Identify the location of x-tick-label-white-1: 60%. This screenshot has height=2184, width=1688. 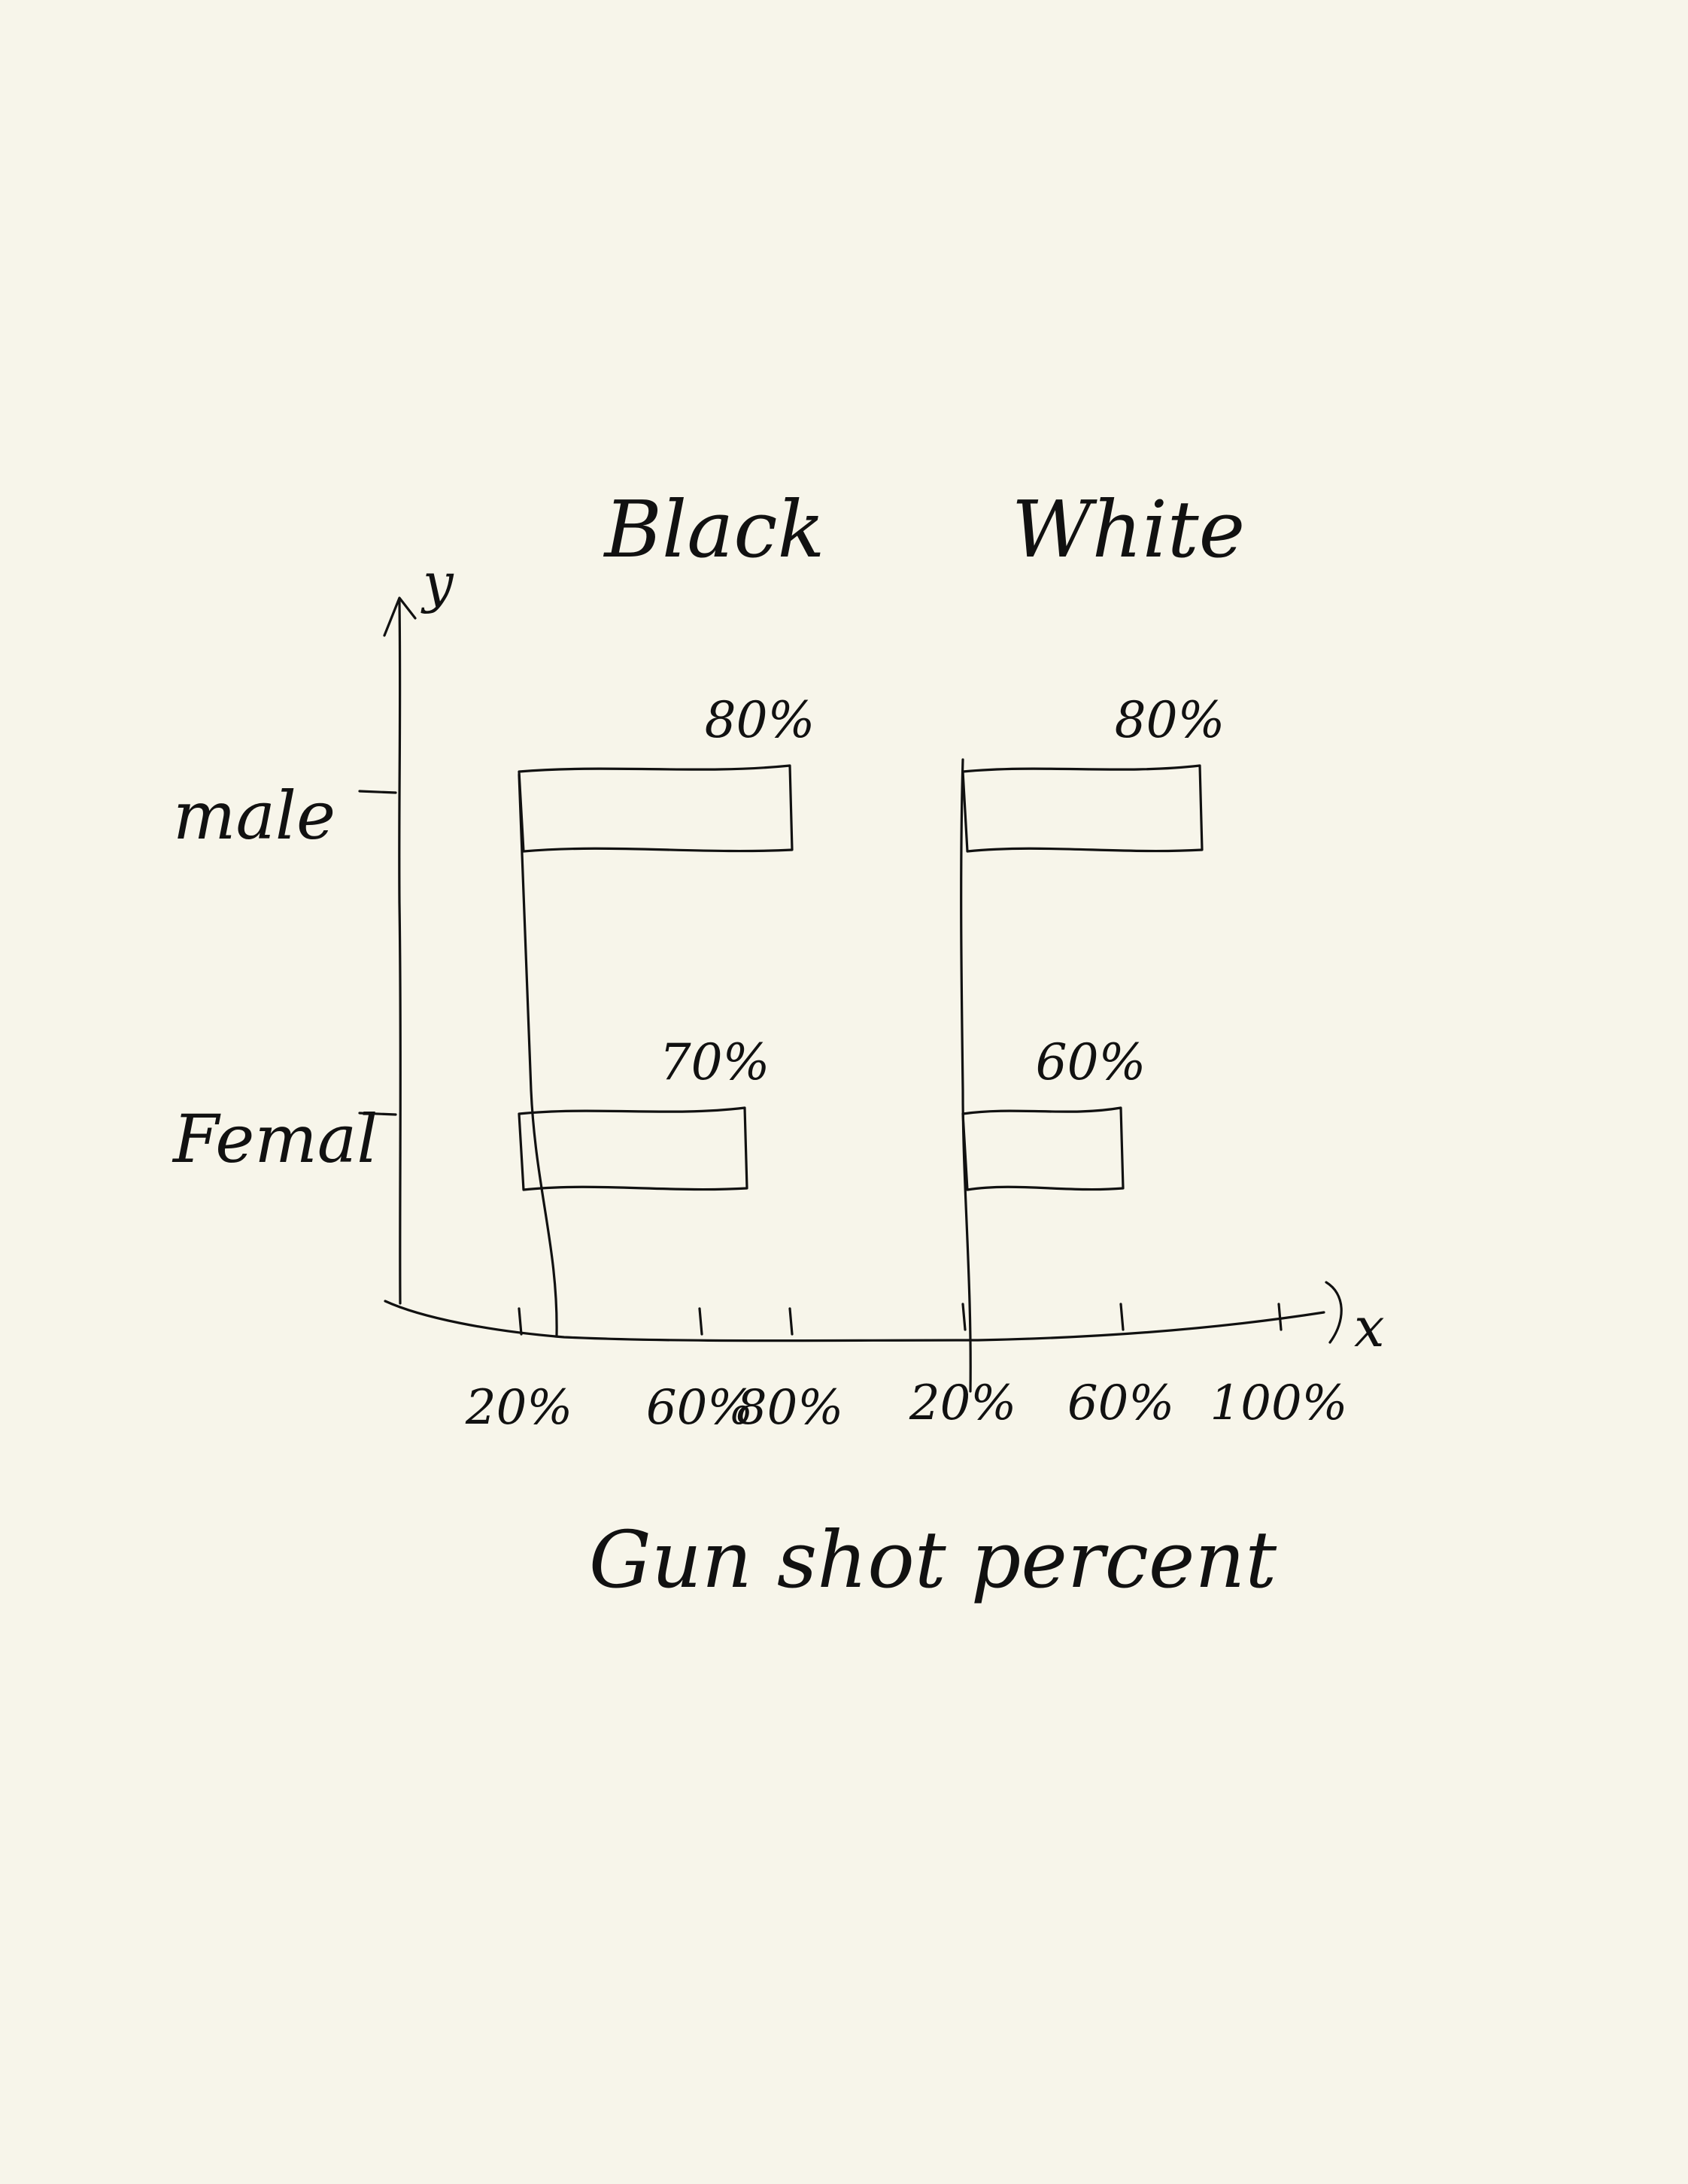
(1120, 1403).